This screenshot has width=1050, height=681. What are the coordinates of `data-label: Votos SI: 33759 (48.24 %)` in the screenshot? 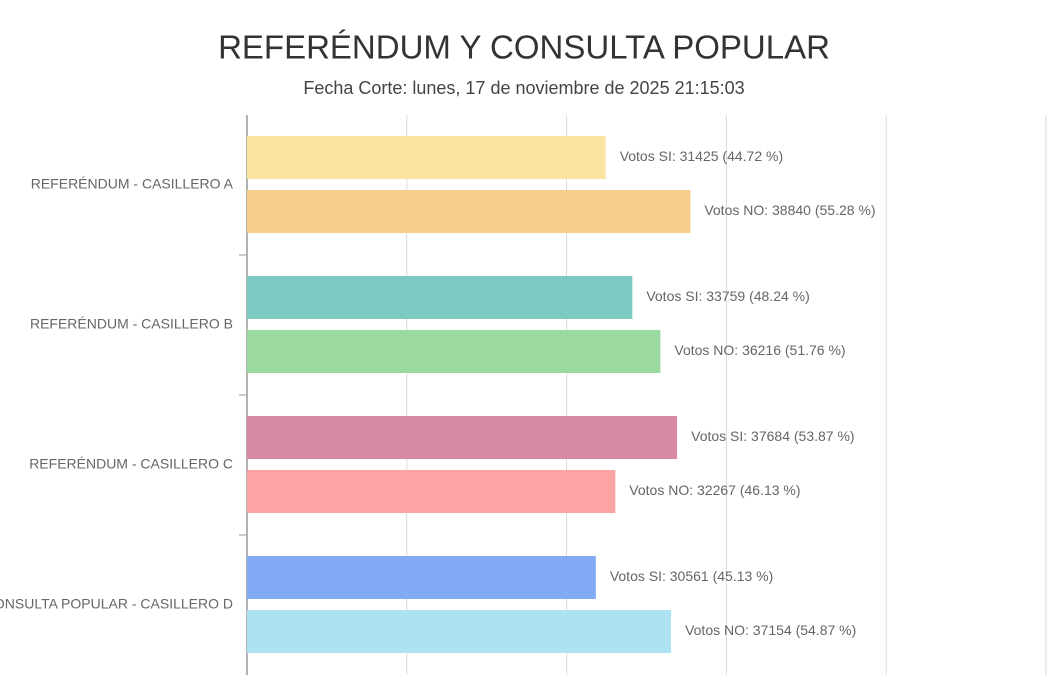 It's located at (727, 296).